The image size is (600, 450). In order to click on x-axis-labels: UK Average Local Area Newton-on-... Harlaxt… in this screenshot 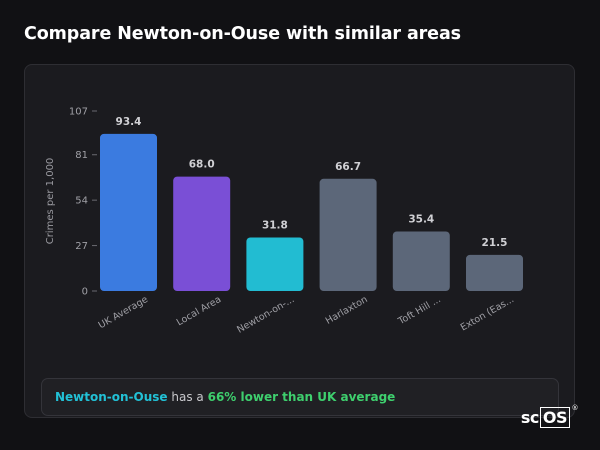, I will do `click(306, 315)`.